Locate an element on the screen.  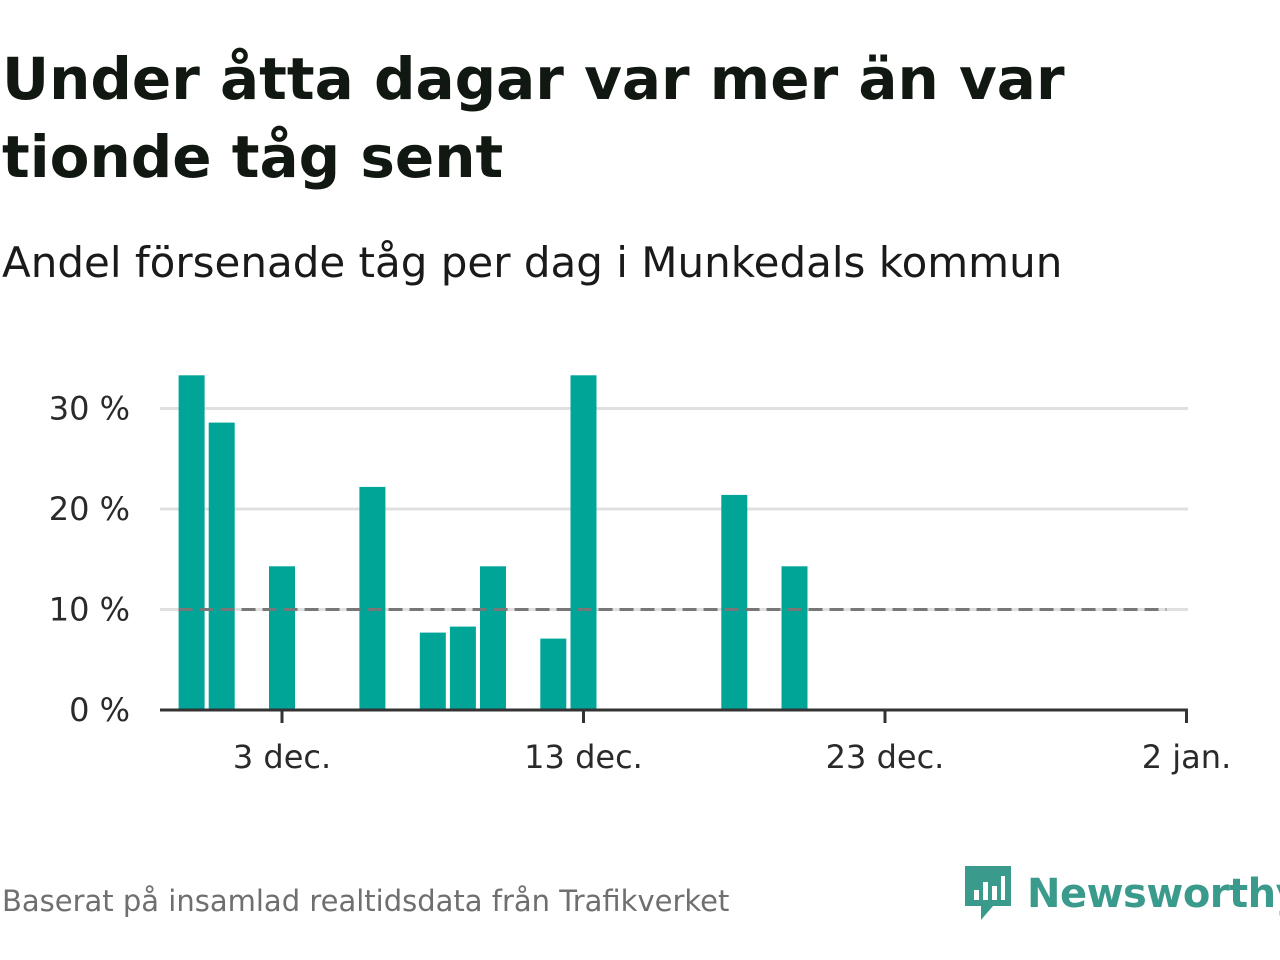
x-tick-label: 3 dec. is located at coordinates (282, 757).